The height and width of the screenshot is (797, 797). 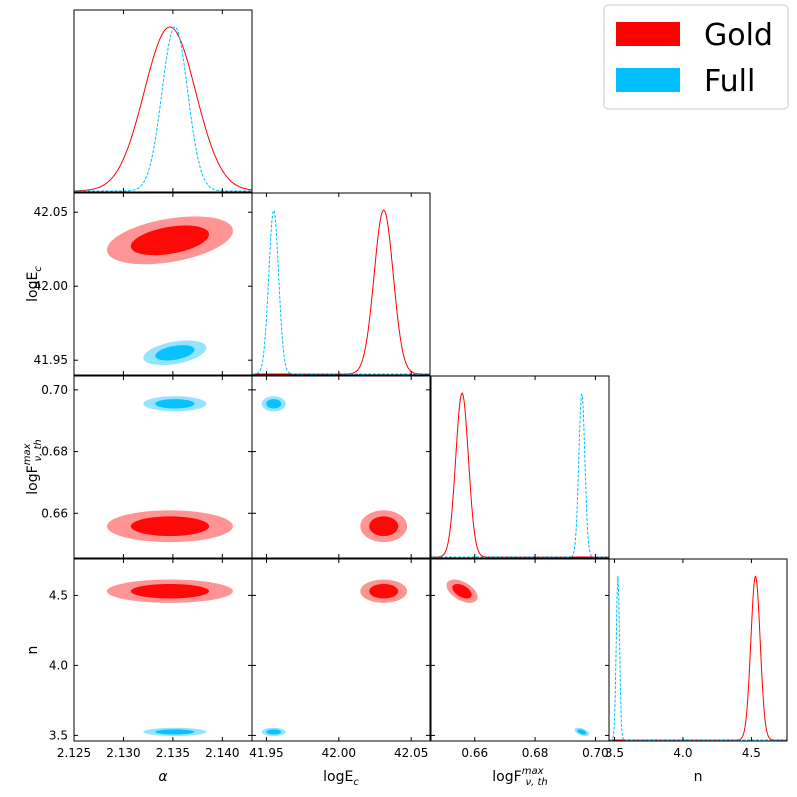 I want to click on x-tick-label-n: 3.5, so click(x=614, y=753).